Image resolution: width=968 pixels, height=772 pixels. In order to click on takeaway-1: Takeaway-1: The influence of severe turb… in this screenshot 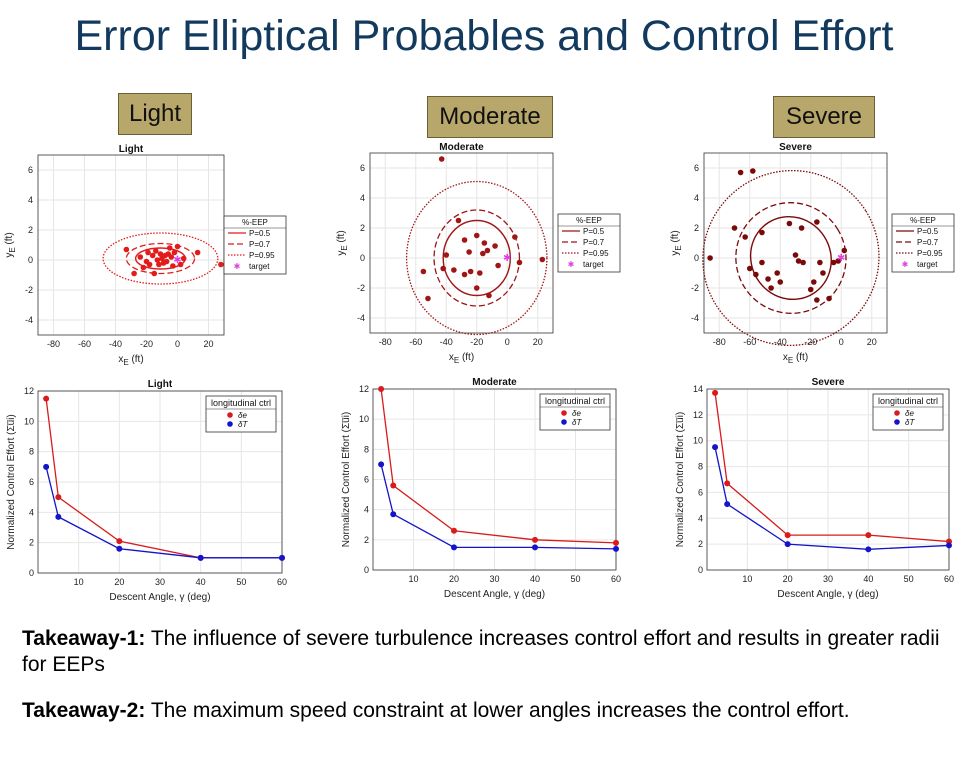, I will do `click(482, 652)`.